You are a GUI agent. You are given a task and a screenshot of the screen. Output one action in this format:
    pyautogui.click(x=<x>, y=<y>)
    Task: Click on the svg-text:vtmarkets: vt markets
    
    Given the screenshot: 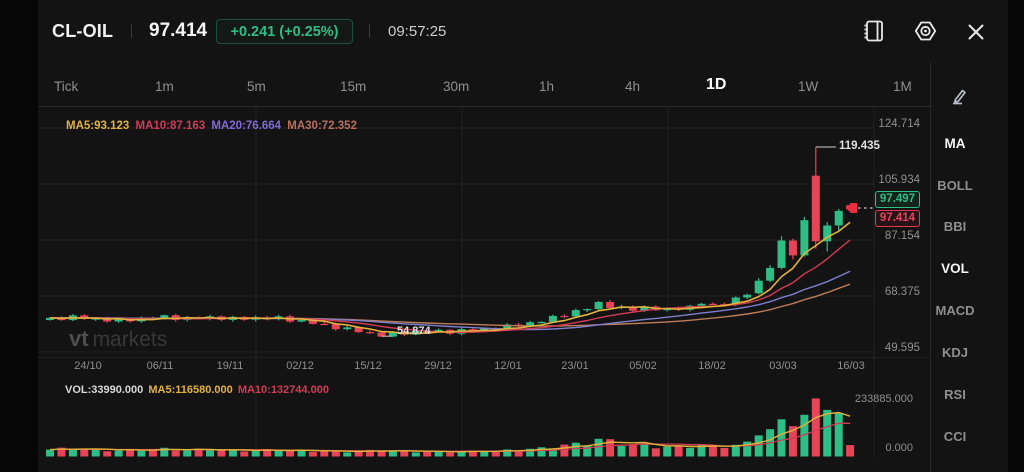 What is the action you would take?
    pyautogui.click(x=118, y=338)
    